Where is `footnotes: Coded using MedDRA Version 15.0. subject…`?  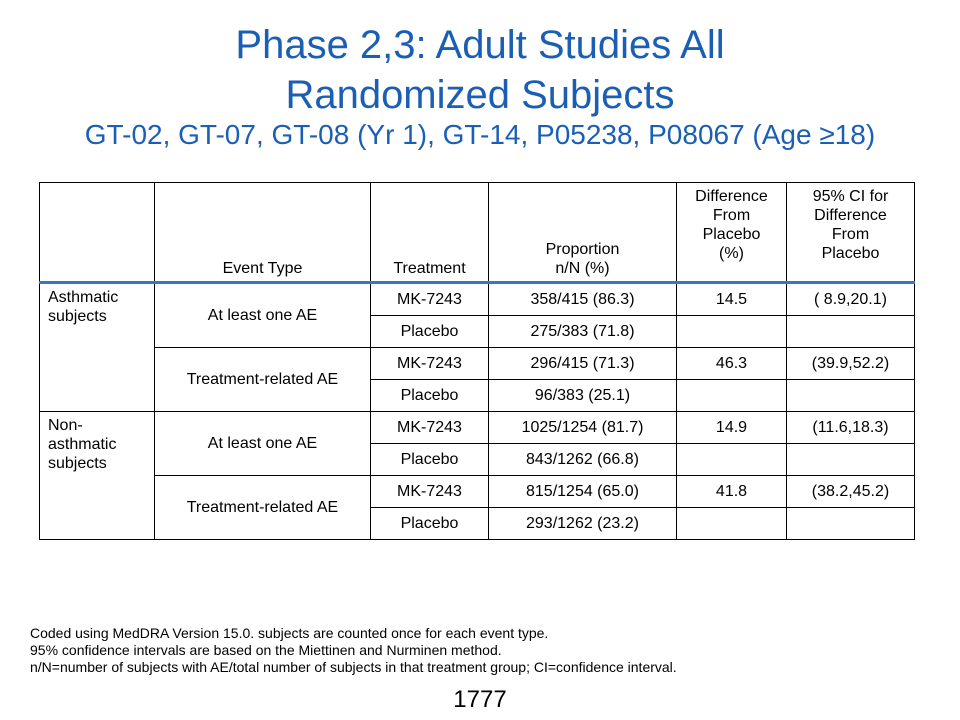
footnotes: Coded using MedDRA Version 15.0. subject… is located at coordinates (353, 650).